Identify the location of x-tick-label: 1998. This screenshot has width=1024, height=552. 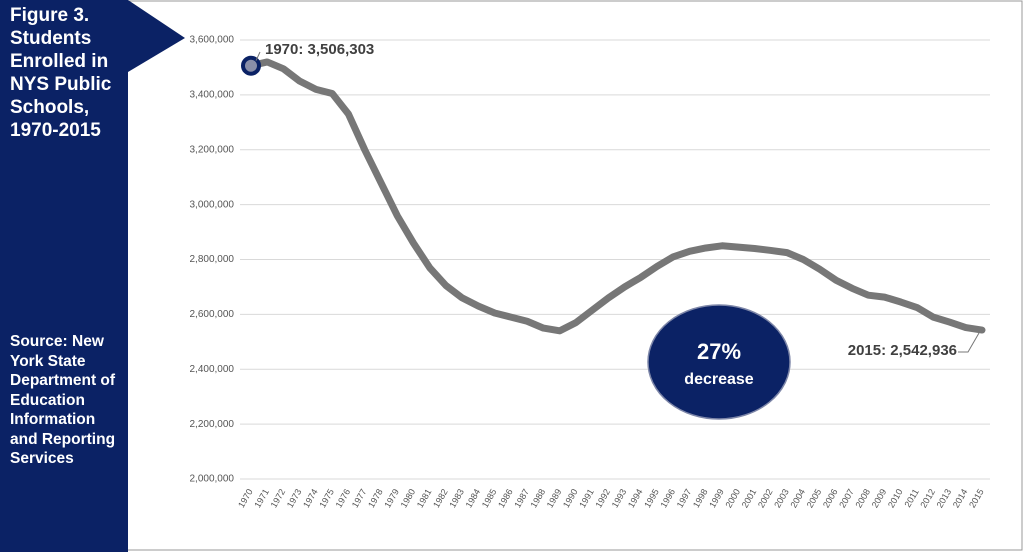
(700, 498).